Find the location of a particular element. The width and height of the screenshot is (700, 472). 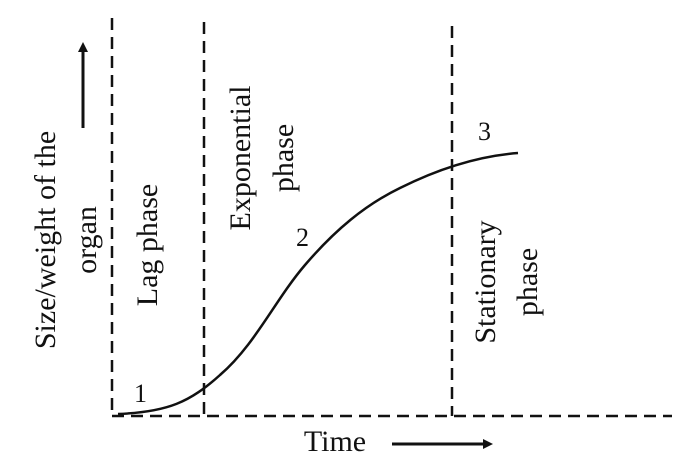

y-axis-label-line1: Size/weight of the is located at coordinates (45, 240).